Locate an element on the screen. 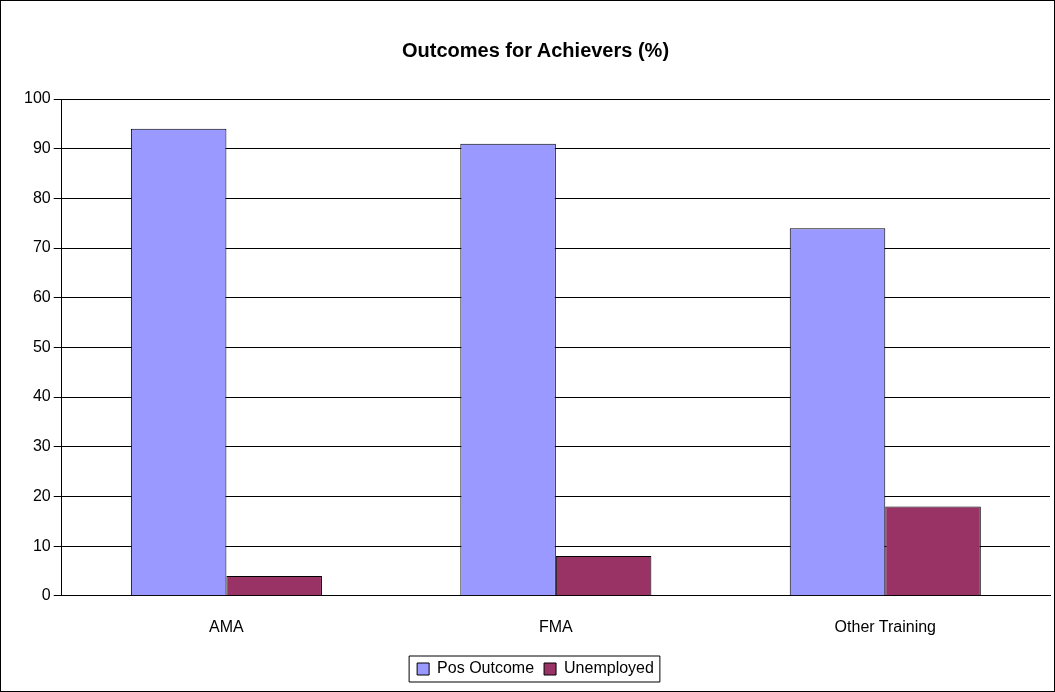  legend-label: Pos Outcome is located at coordinates (486, 668).